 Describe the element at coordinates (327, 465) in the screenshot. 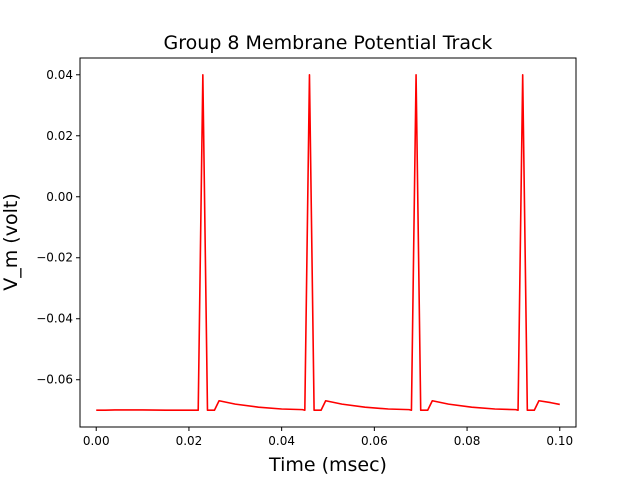

I see `x-axis-label: Time (msec)` at that location.